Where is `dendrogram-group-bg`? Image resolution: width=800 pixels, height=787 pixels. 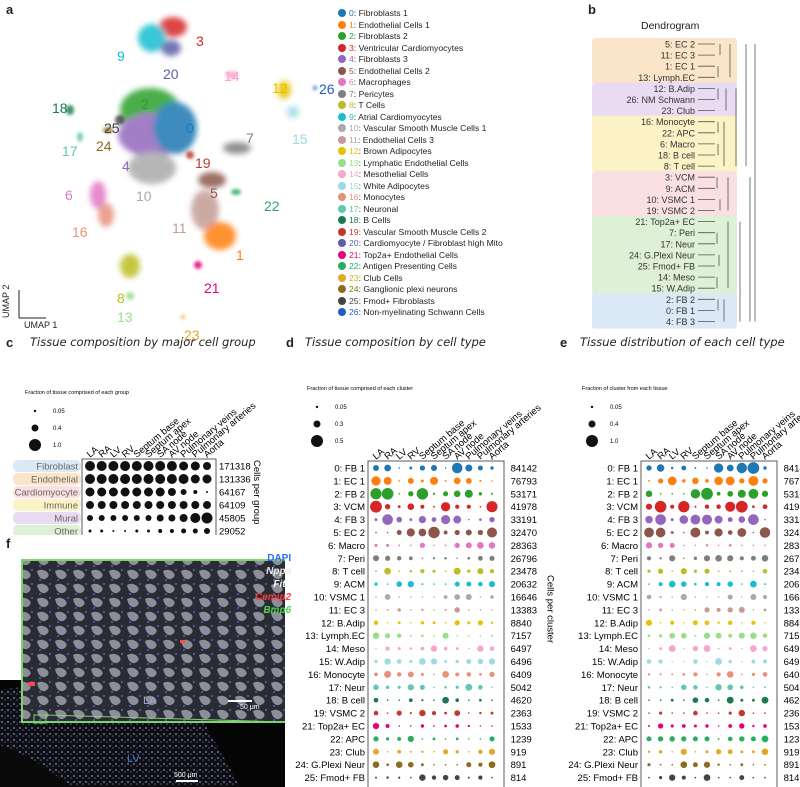 dendrogram-group-bg is located at coordinates (664, 100).